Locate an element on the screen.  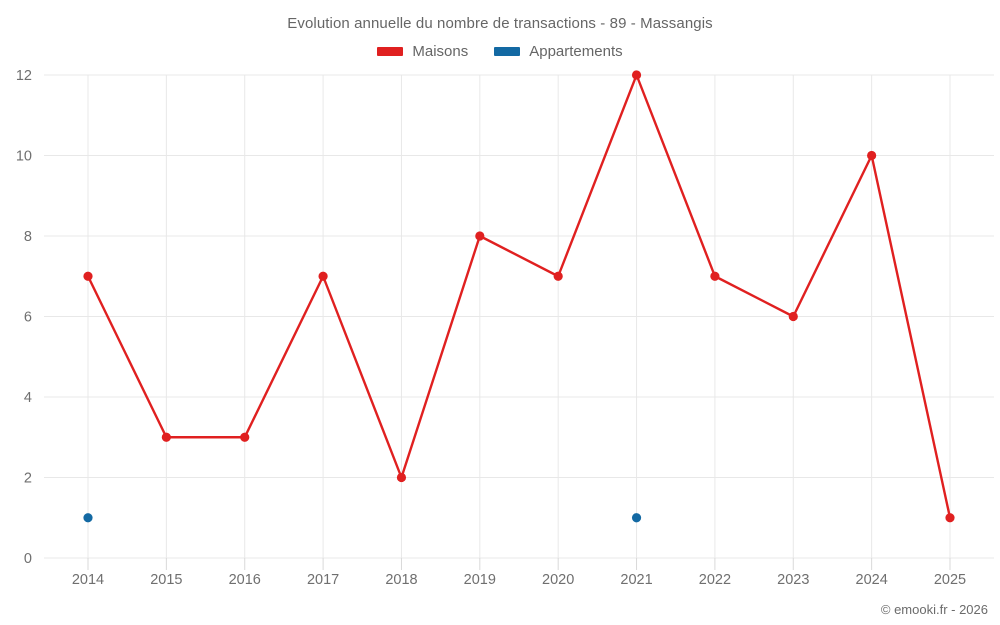
x-axis-tick-label: 2019 is located at coordinates (480, 580).